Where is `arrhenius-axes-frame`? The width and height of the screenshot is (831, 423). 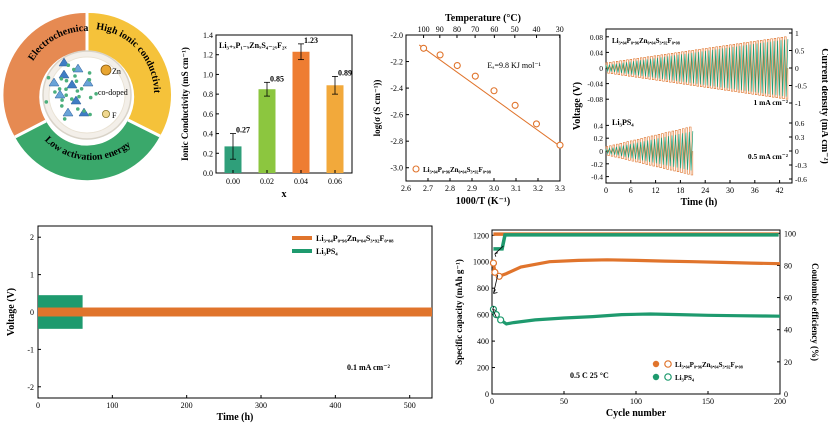 arrhenius-axes-frame is located at coordinates (483, 108).